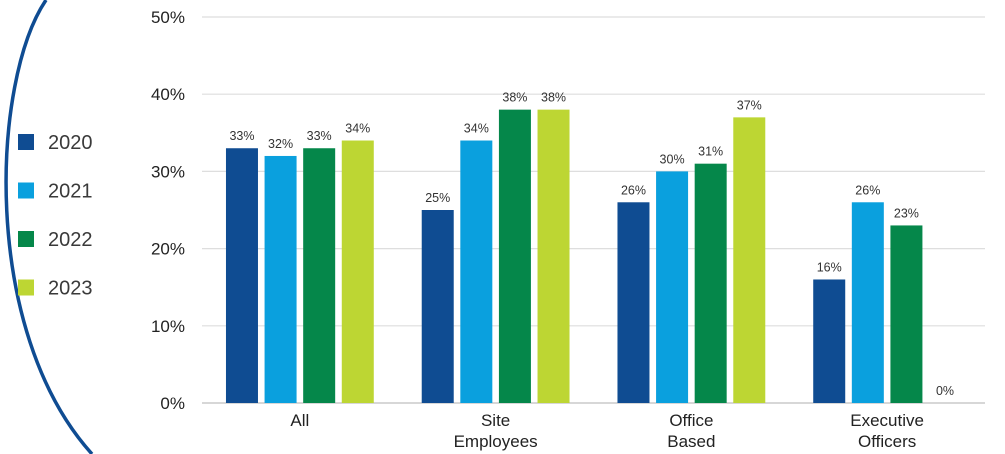 This screenshot has height=454, width=1005. I want to click on legend: 2020 2021 2022 2023, so click(55, 216).